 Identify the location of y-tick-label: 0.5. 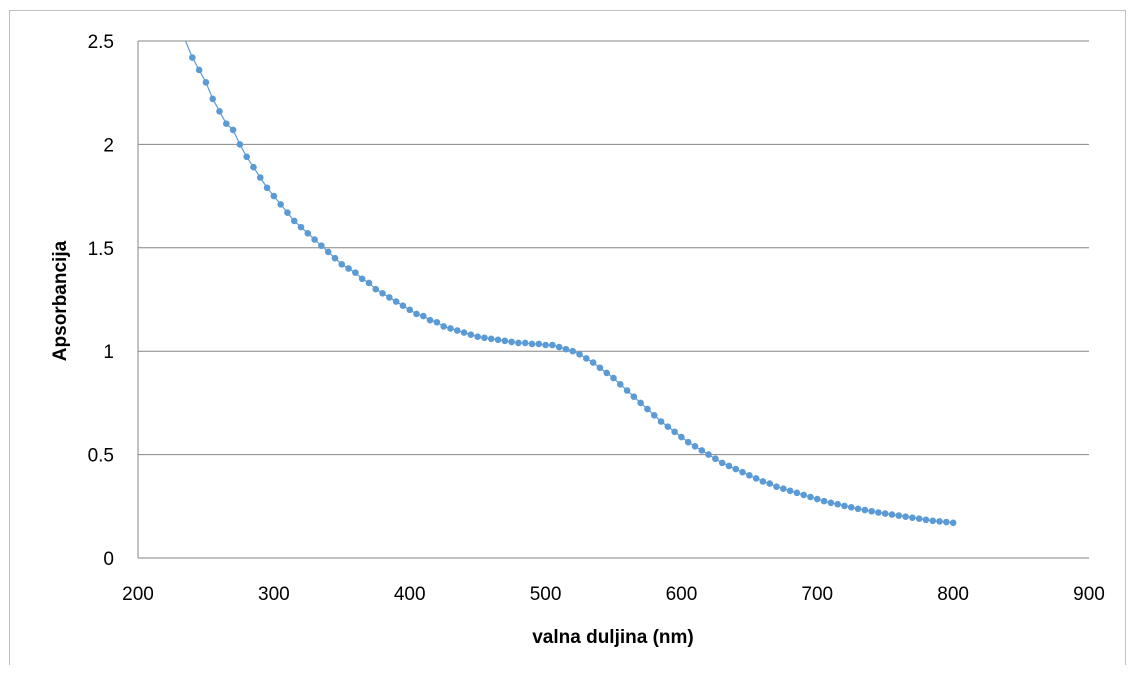
(101, 456).